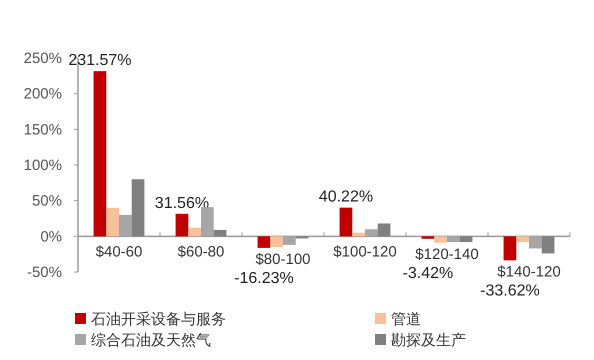 The width and height of the screenshot is (594, 360). Describe the element at coordinates (43, 165) in the screenshot. I see `y-tick-label: 100%` at that location.